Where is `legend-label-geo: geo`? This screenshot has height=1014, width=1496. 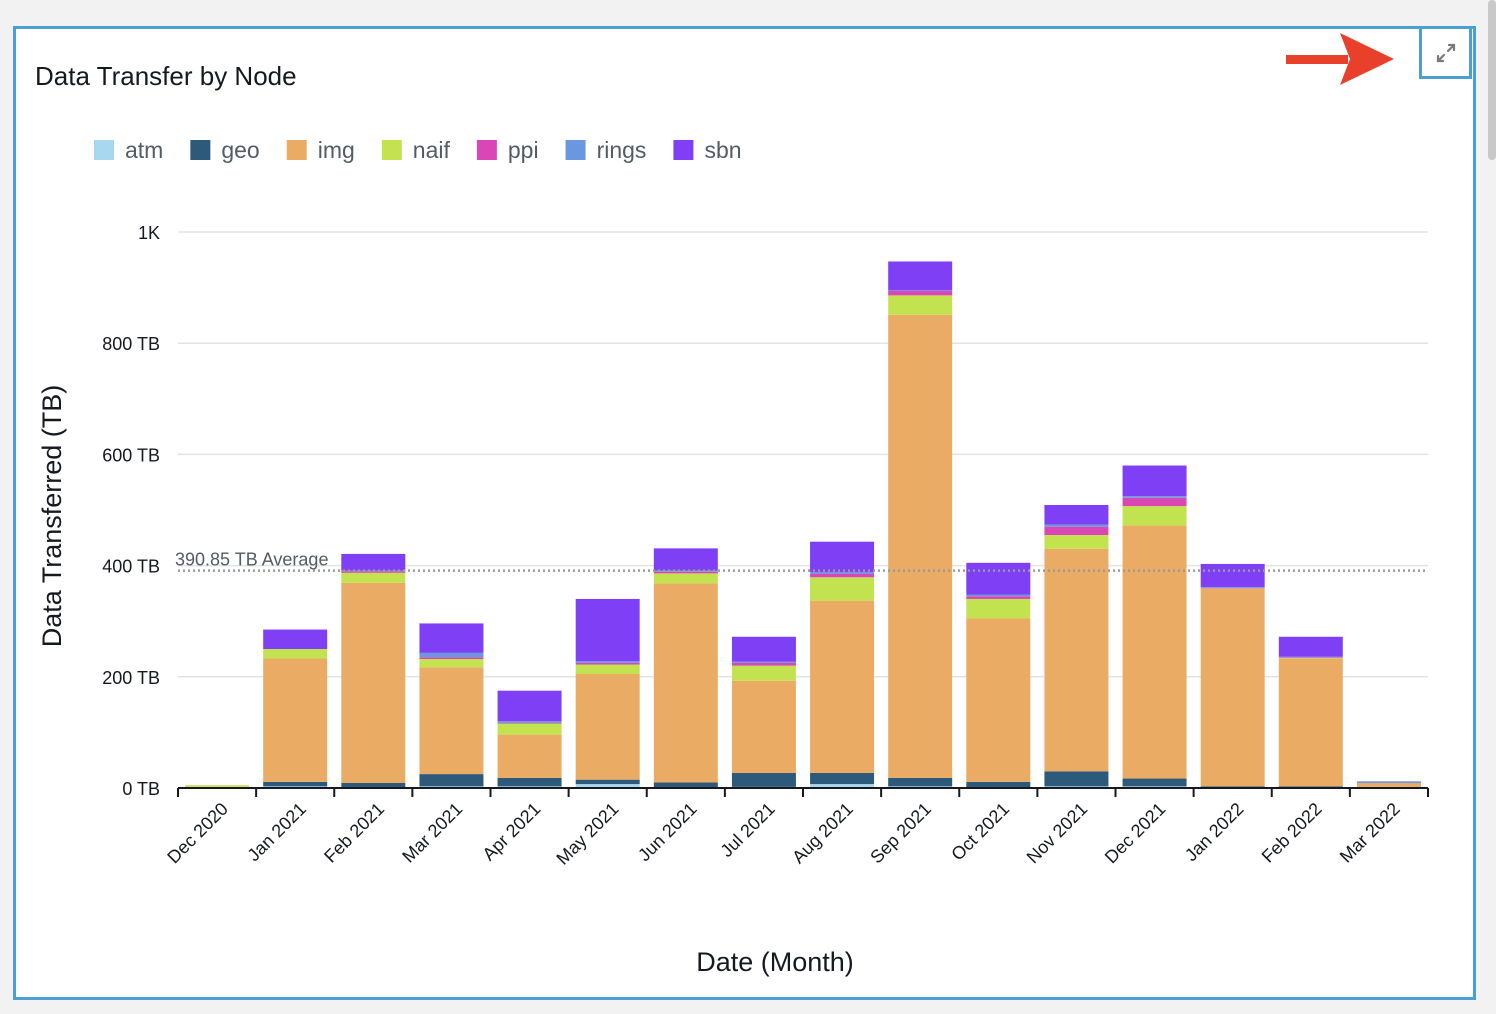 legend-label-geo: geo is located at coordinates (240, 150).